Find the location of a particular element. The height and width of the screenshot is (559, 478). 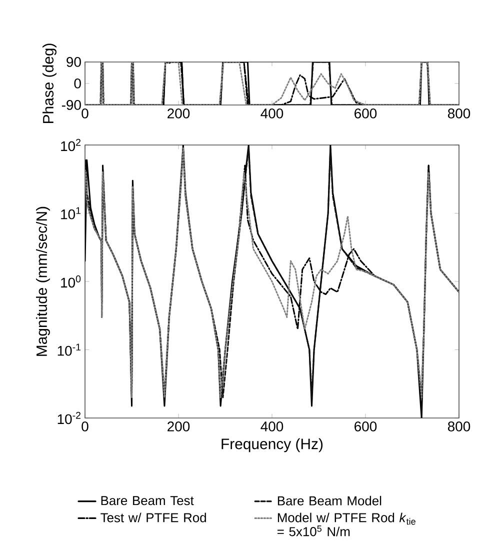

y-tick-label: 10$^{-1}$ is located at coordinates (69, 350).